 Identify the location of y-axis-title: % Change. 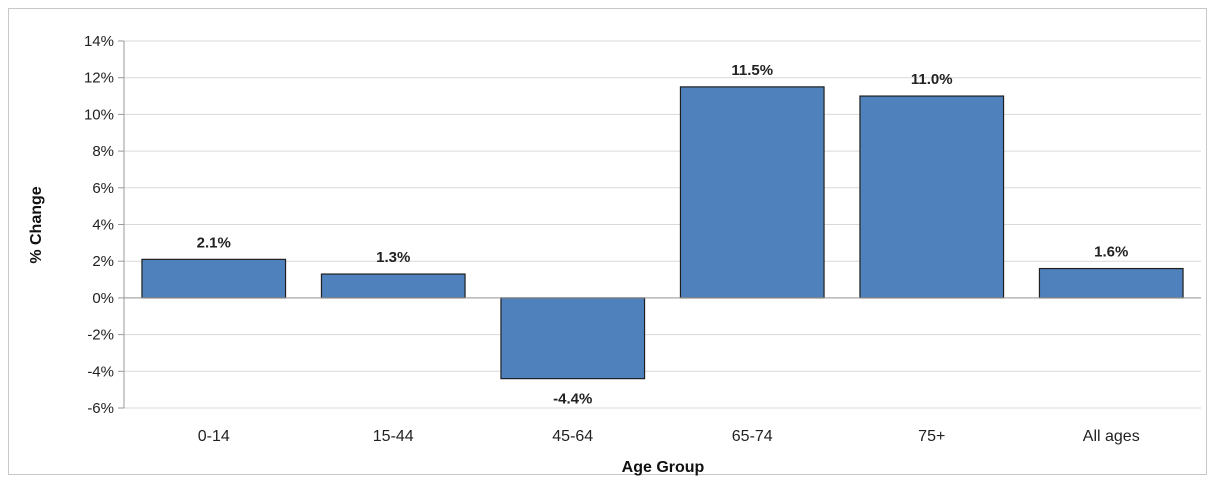
(36, 224).